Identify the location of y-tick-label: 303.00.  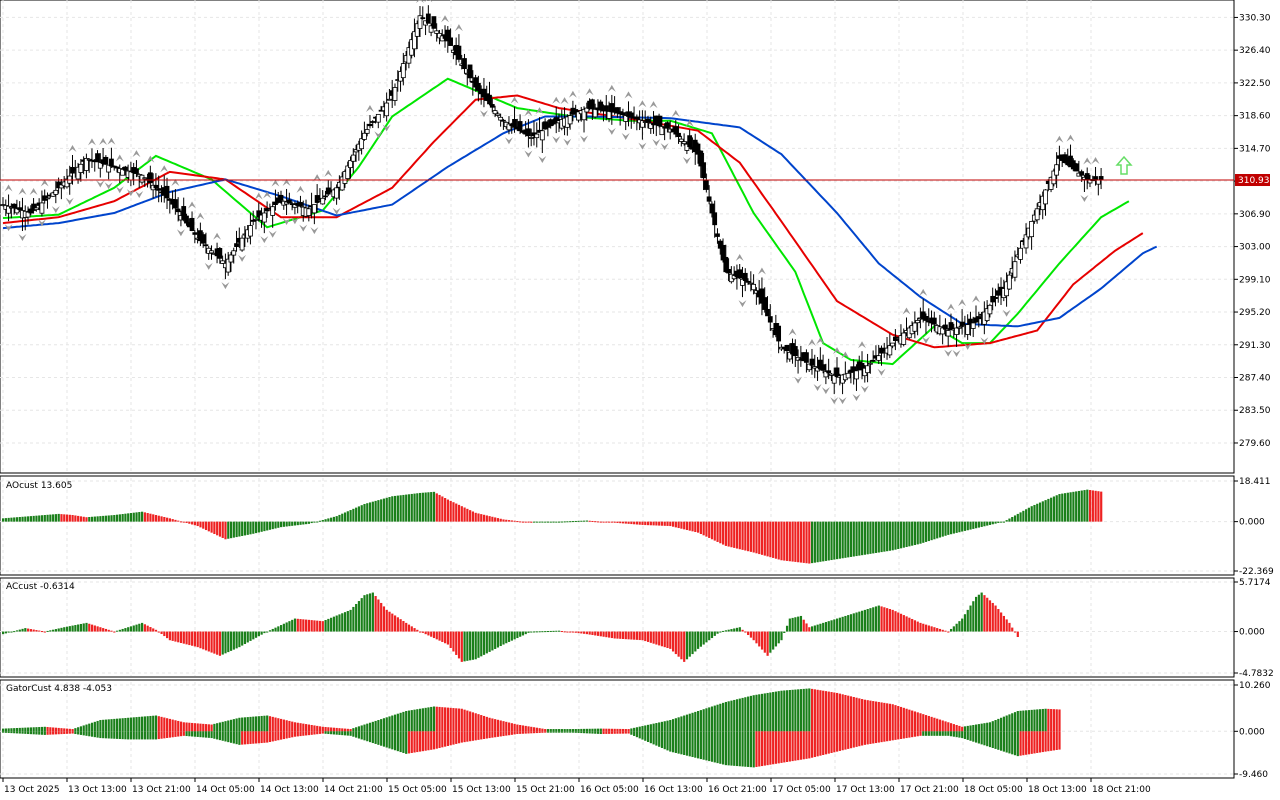
(1255, 248).